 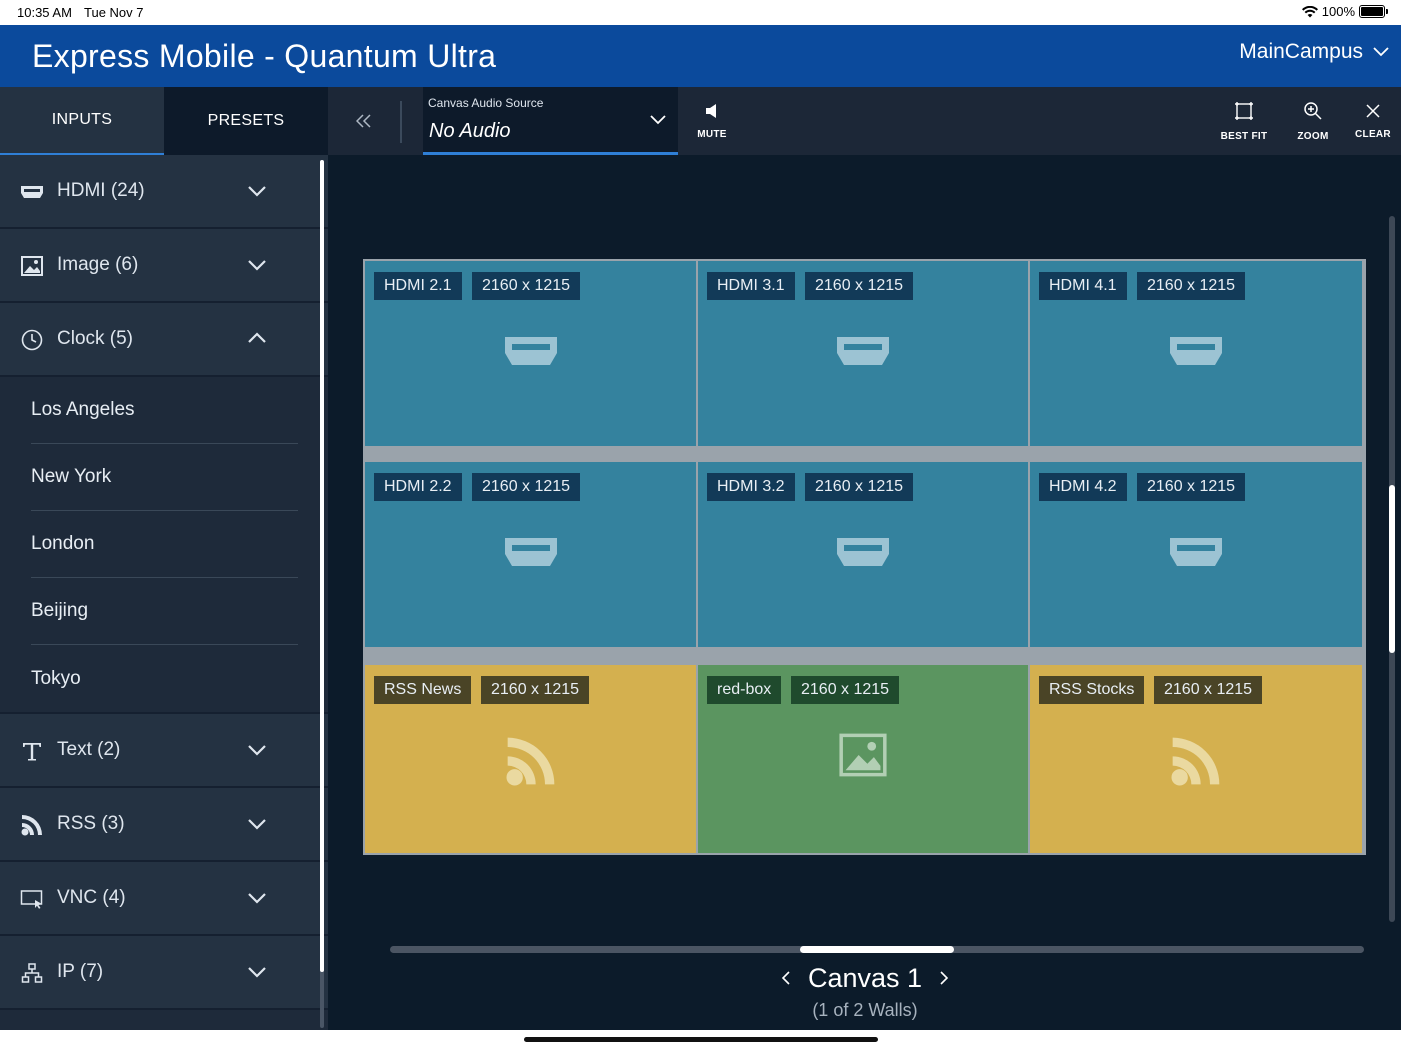 I want to click on wall-cell: HDMI 2.2 2160 x 1215, so click(x=530, y=554).